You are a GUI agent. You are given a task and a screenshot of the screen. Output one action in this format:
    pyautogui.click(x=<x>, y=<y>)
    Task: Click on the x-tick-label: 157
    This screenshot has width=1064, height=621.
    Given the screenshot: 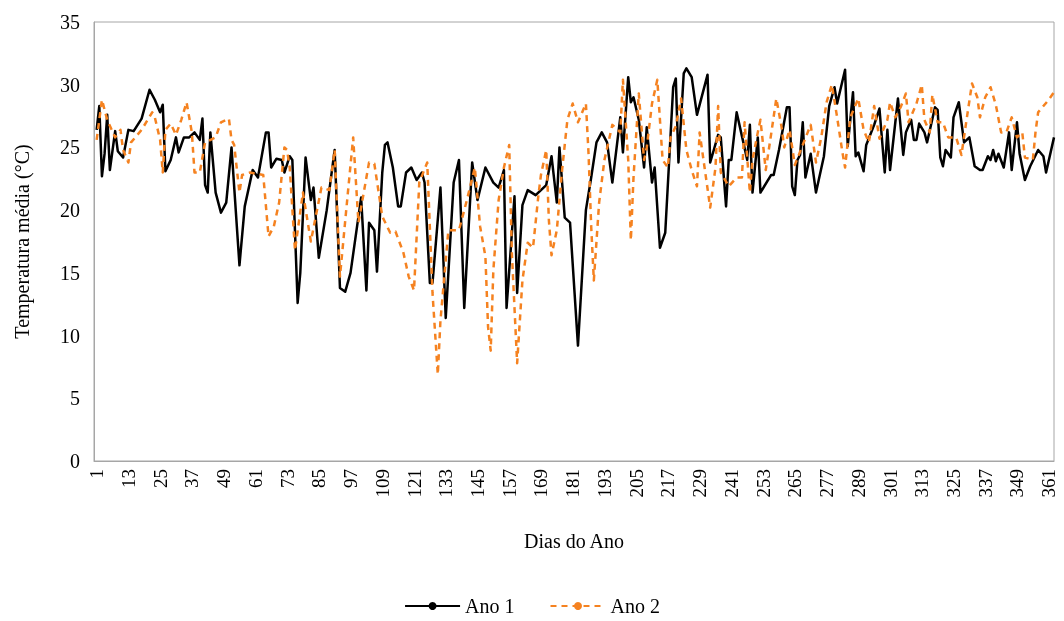 What is the action you would take?
    pyautogui.click(x=509, y=483)
    